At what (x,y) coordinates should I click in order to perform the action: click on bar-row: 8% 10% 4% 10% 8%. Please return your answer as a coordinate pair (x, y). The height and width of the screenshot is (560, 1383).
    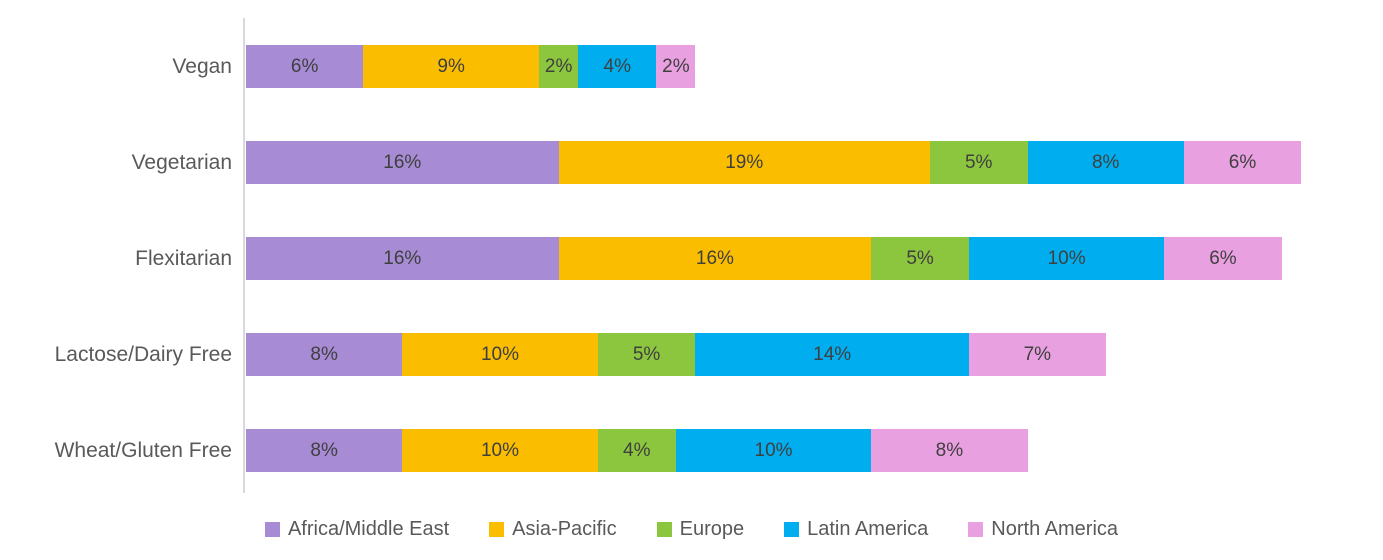
    Looking at the image, I should click on (637, 450).